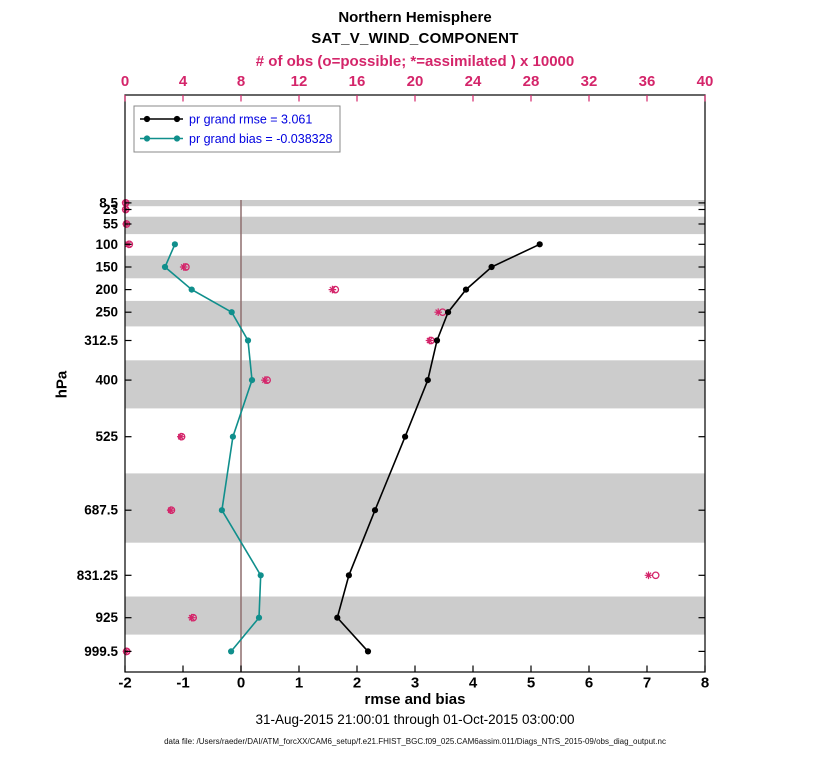 Image resolution: width=830 pixels, height=760 pixels. Describe the element at coordinates (415, 38) in the screenshot. I see `title-variable: SAT_V_WIND_COMPONENT` at that location.